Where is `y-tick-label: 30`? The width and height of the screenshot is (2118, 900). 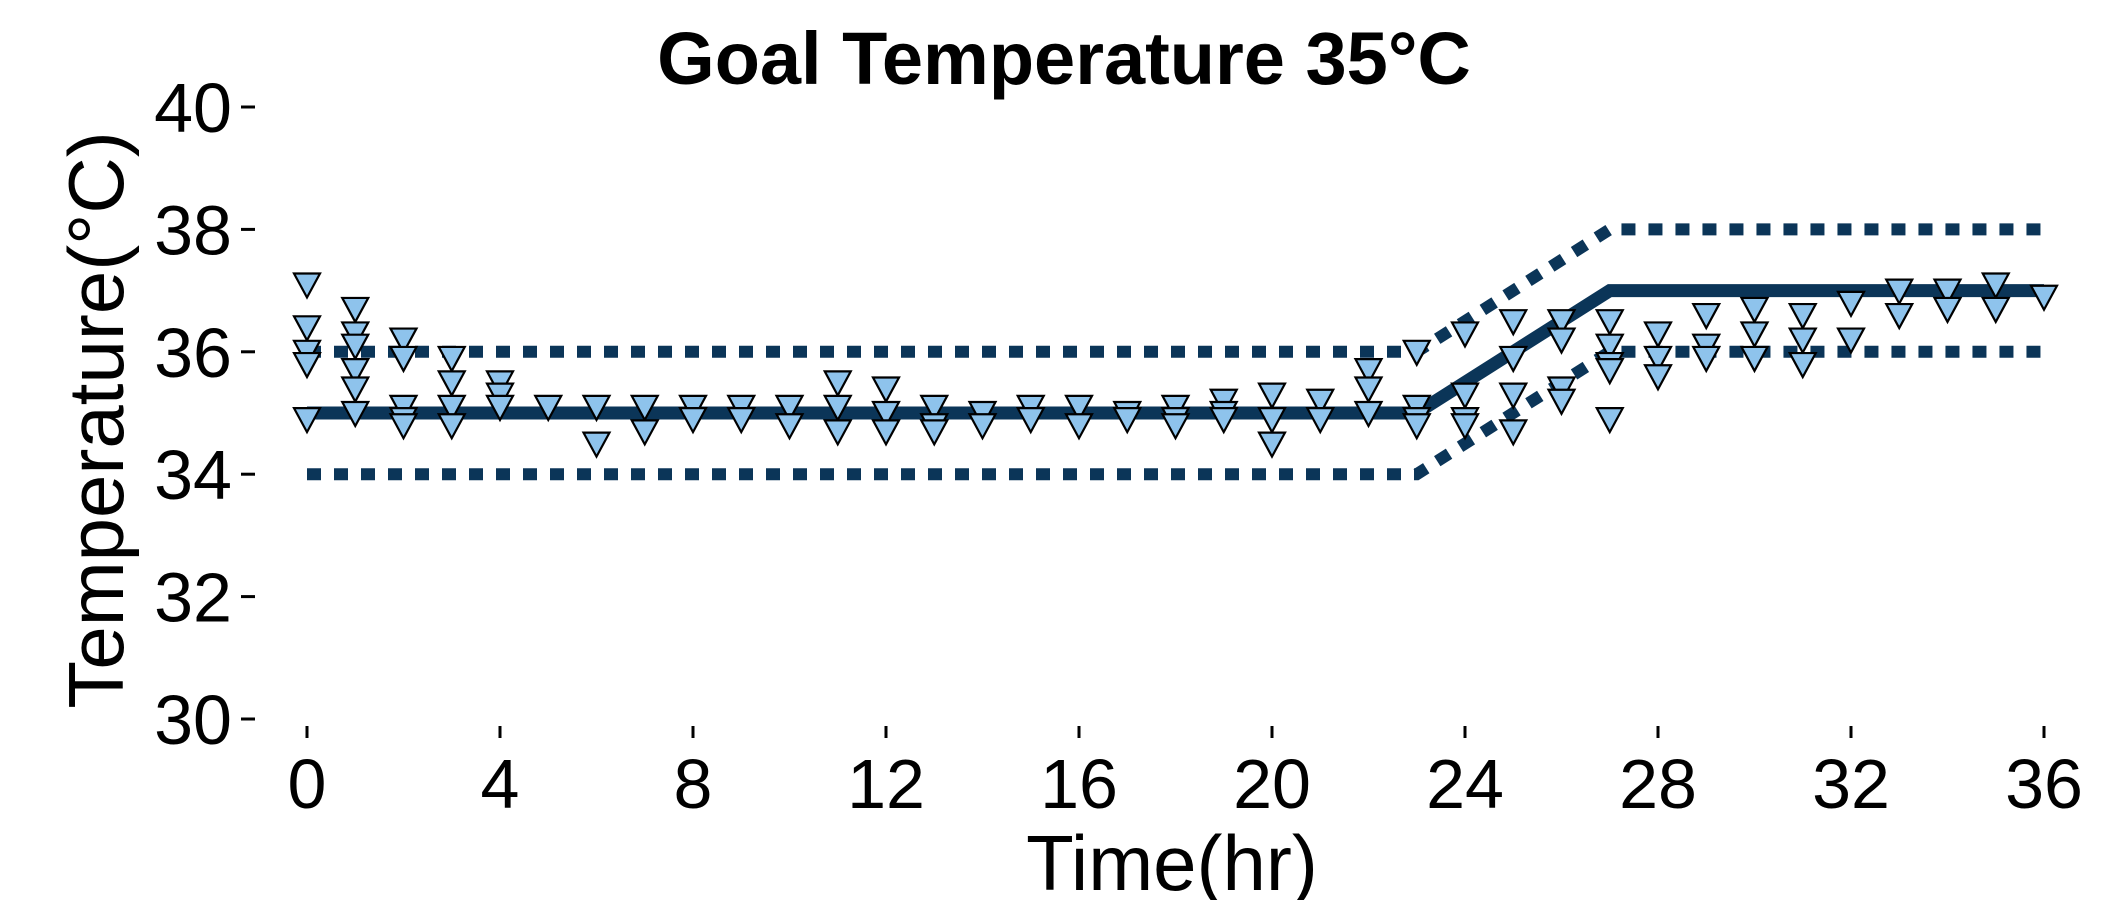
y-tick-label: 30 is located at coordinates (193, 720).